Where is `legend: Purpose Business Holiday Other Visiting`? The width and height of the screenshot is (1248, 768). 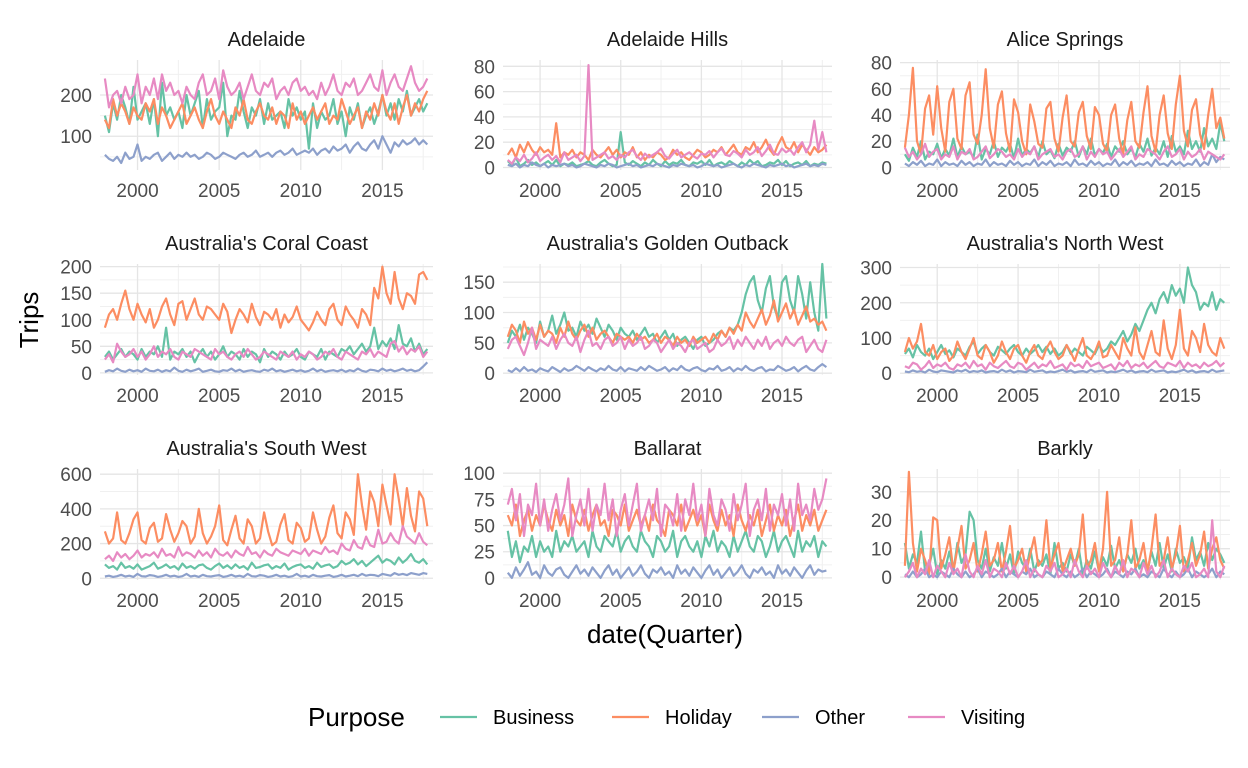 legend: Purpose Business Holiday Other Visiting is located at coordinates (666, 717).